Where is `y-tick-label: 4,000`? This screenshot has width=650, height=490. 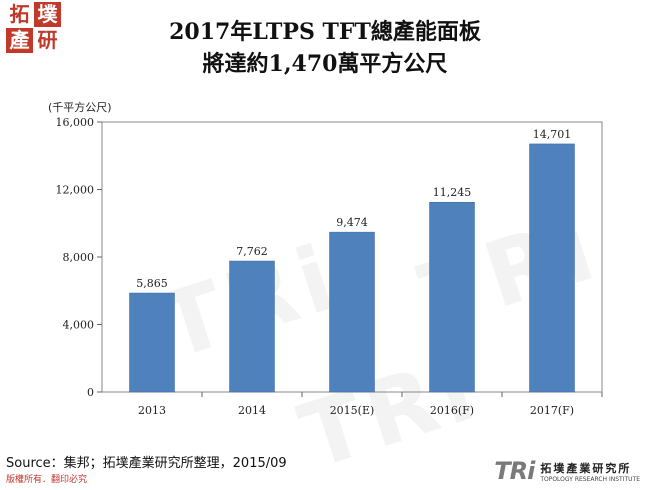
y-tick-label: 4,000 is located at coordinates (79, 325).